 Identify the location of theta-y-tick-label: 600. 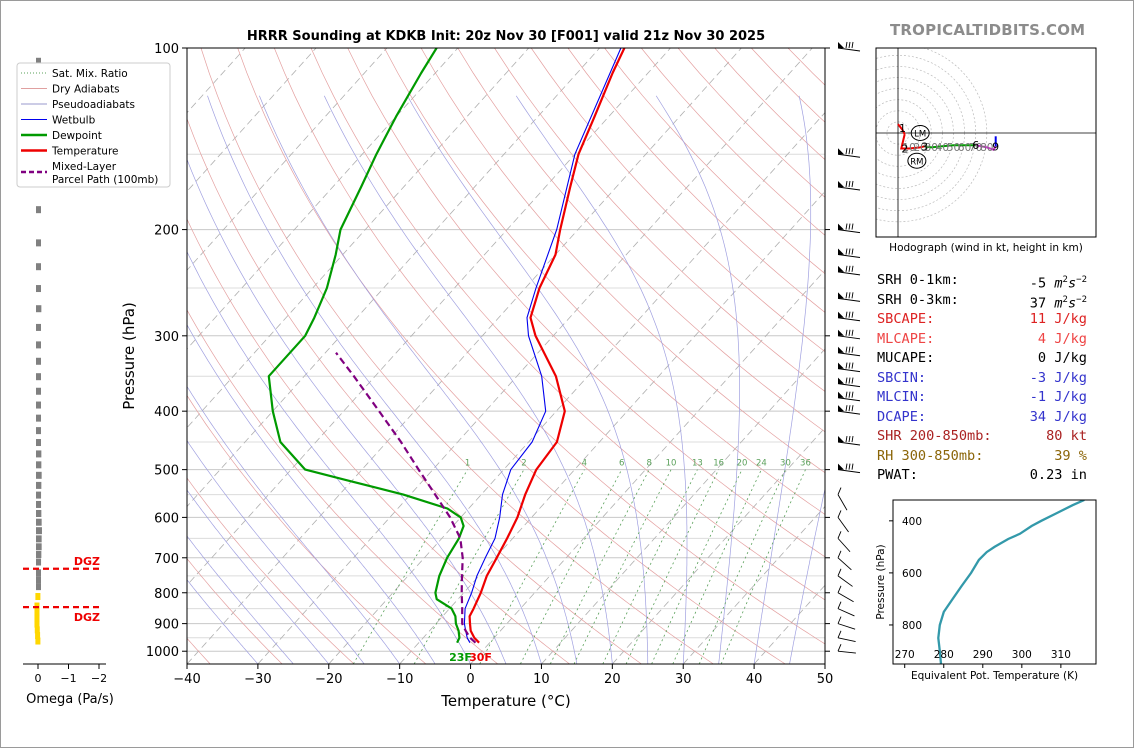
(912, 574).